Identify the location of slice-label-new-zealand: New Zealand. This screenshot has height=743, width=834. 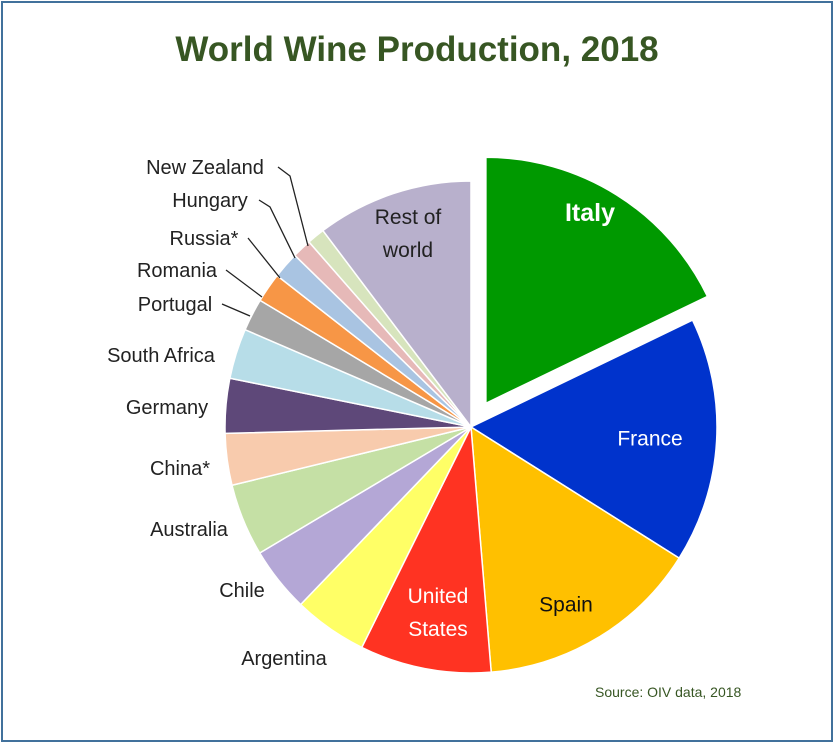
(205, 168).